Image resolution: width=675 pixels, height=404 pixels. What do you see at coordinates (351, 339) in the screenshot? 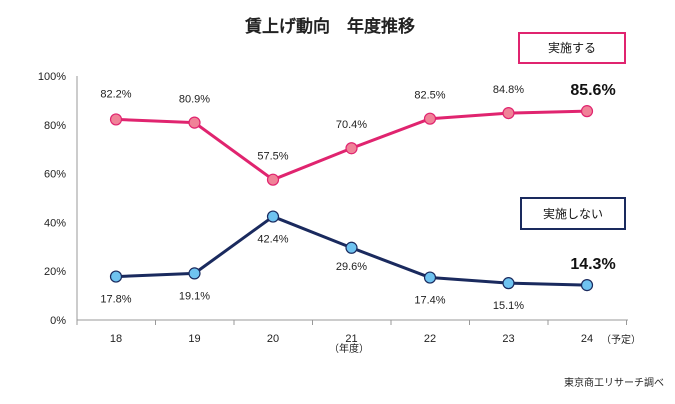
I see `x-tick-label: 21` at bounding box center [351, 339].